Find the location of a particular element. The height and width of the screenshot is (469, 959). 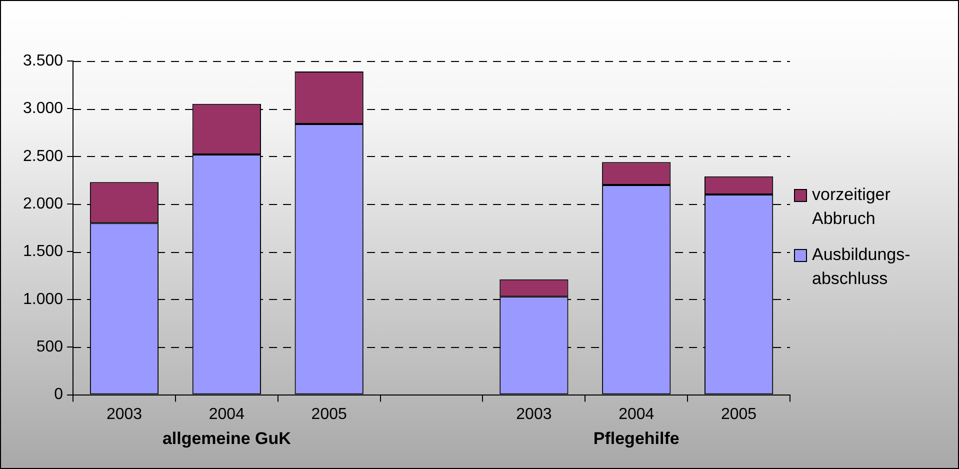

y-tick-label: 500 is located at coordinates (50, 347).